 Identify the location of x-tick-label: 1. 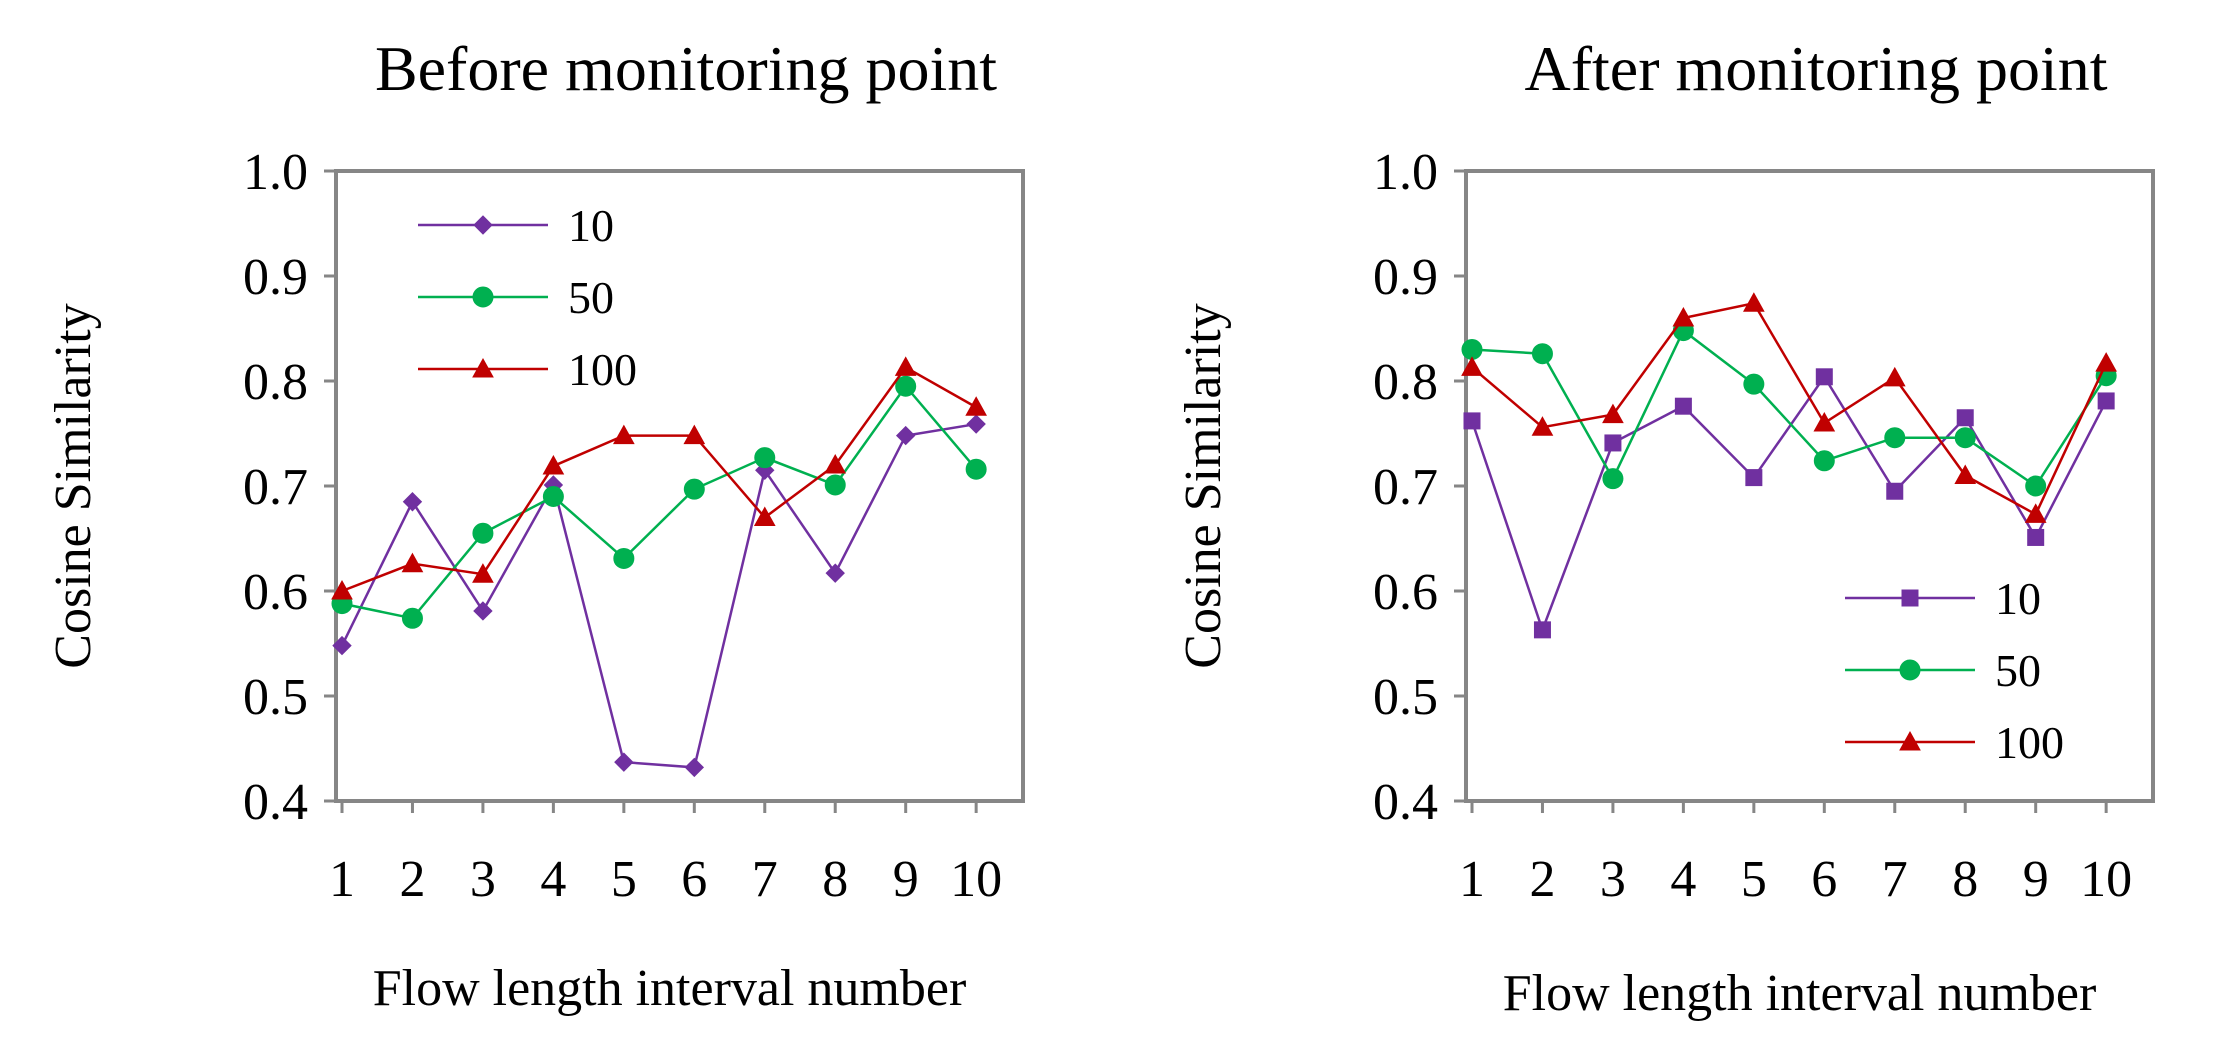
(1472, 879).